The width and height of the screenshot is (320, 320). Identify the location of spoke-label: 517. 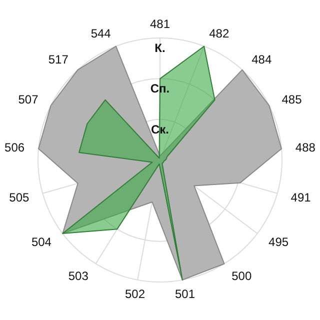
(58, 59).